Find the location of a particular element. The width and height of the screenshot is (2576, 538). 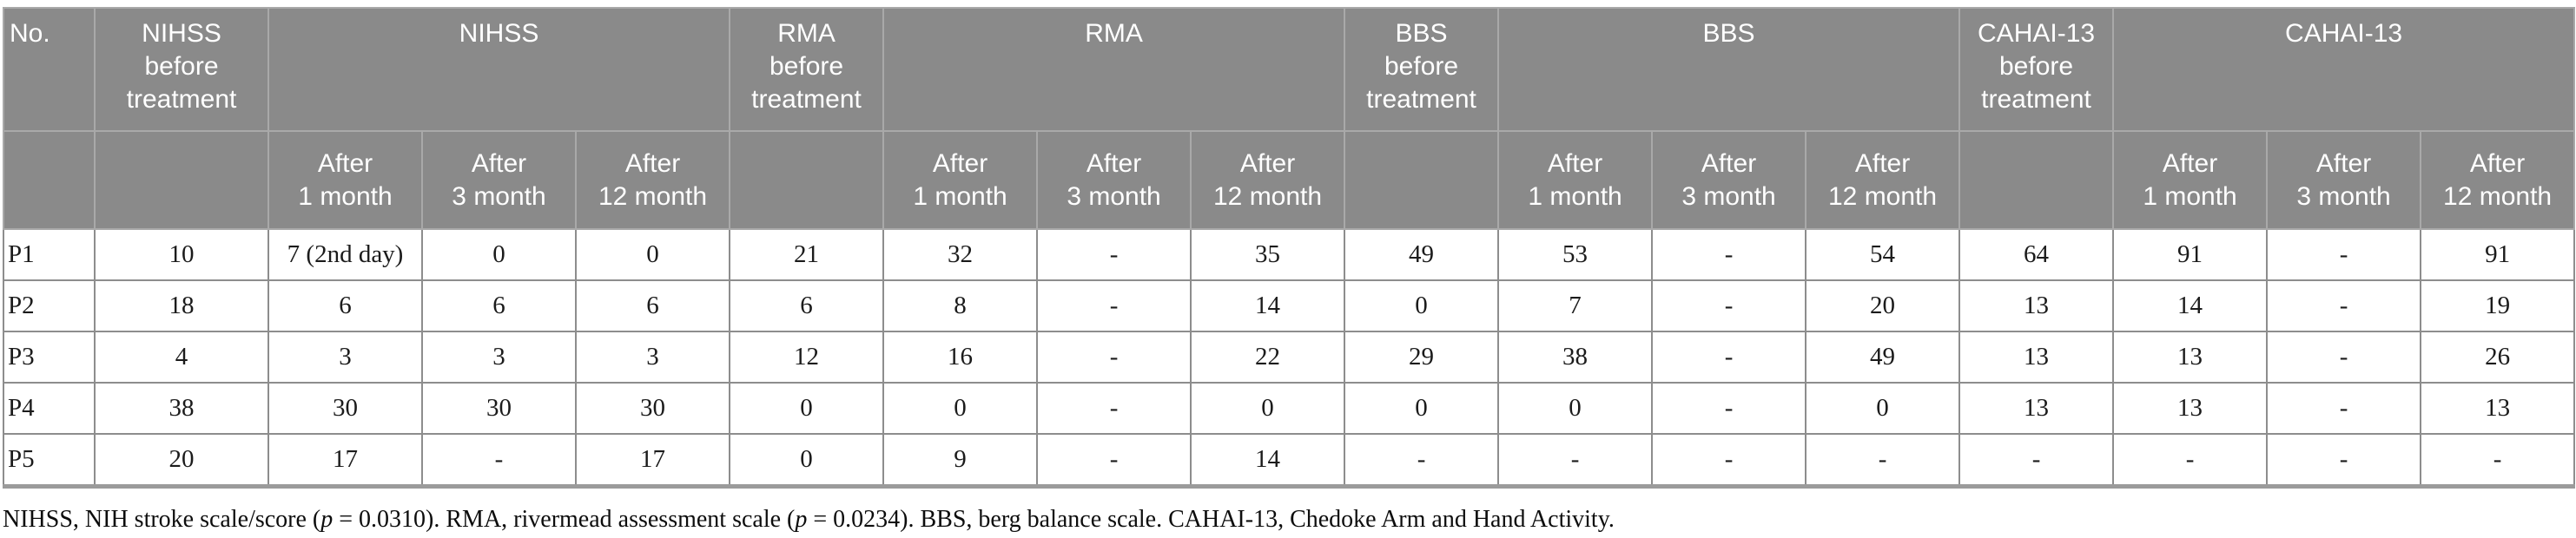

score-cell: 29 is located at coordinates (1422, 357).